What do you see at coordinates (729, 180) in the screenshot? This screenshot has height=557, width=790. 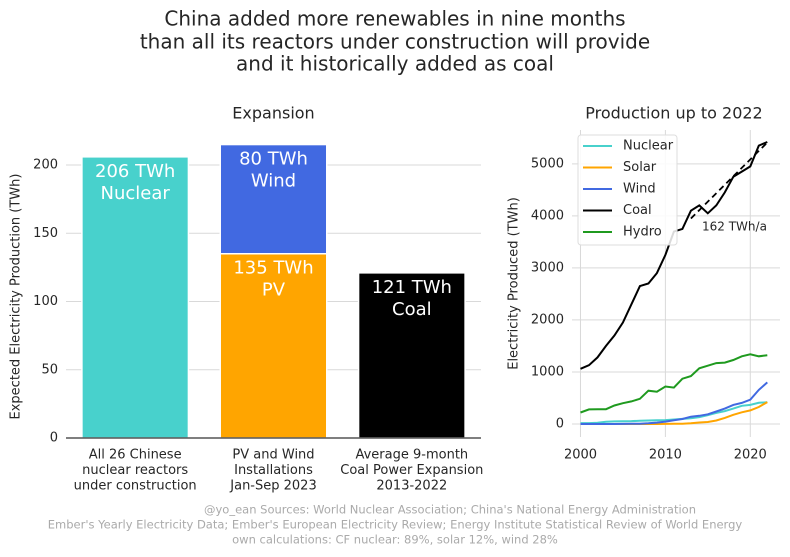 I see `trend-line` at bounding box center [729, 180].